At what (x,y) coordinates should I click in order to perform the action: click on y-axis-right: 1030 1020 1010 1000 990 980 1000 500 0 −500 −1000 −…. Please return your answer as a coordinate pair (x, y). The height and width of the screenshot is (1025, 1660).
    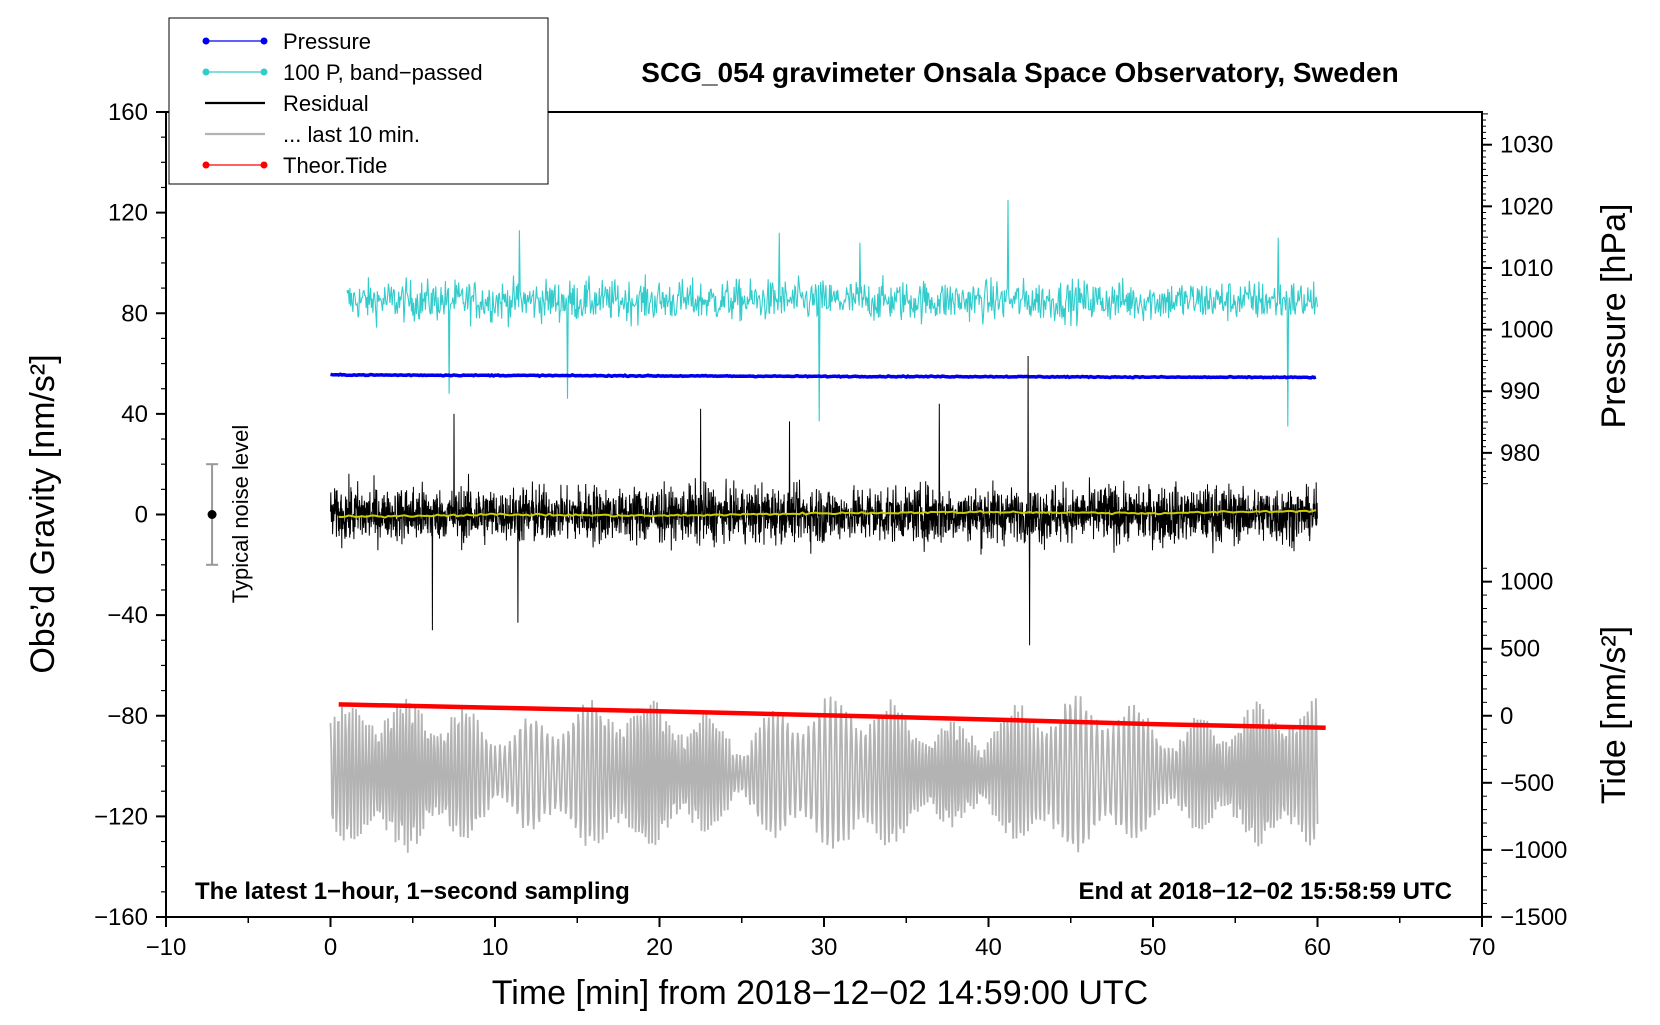
    Looking at the image, I should click on (1524, 522).